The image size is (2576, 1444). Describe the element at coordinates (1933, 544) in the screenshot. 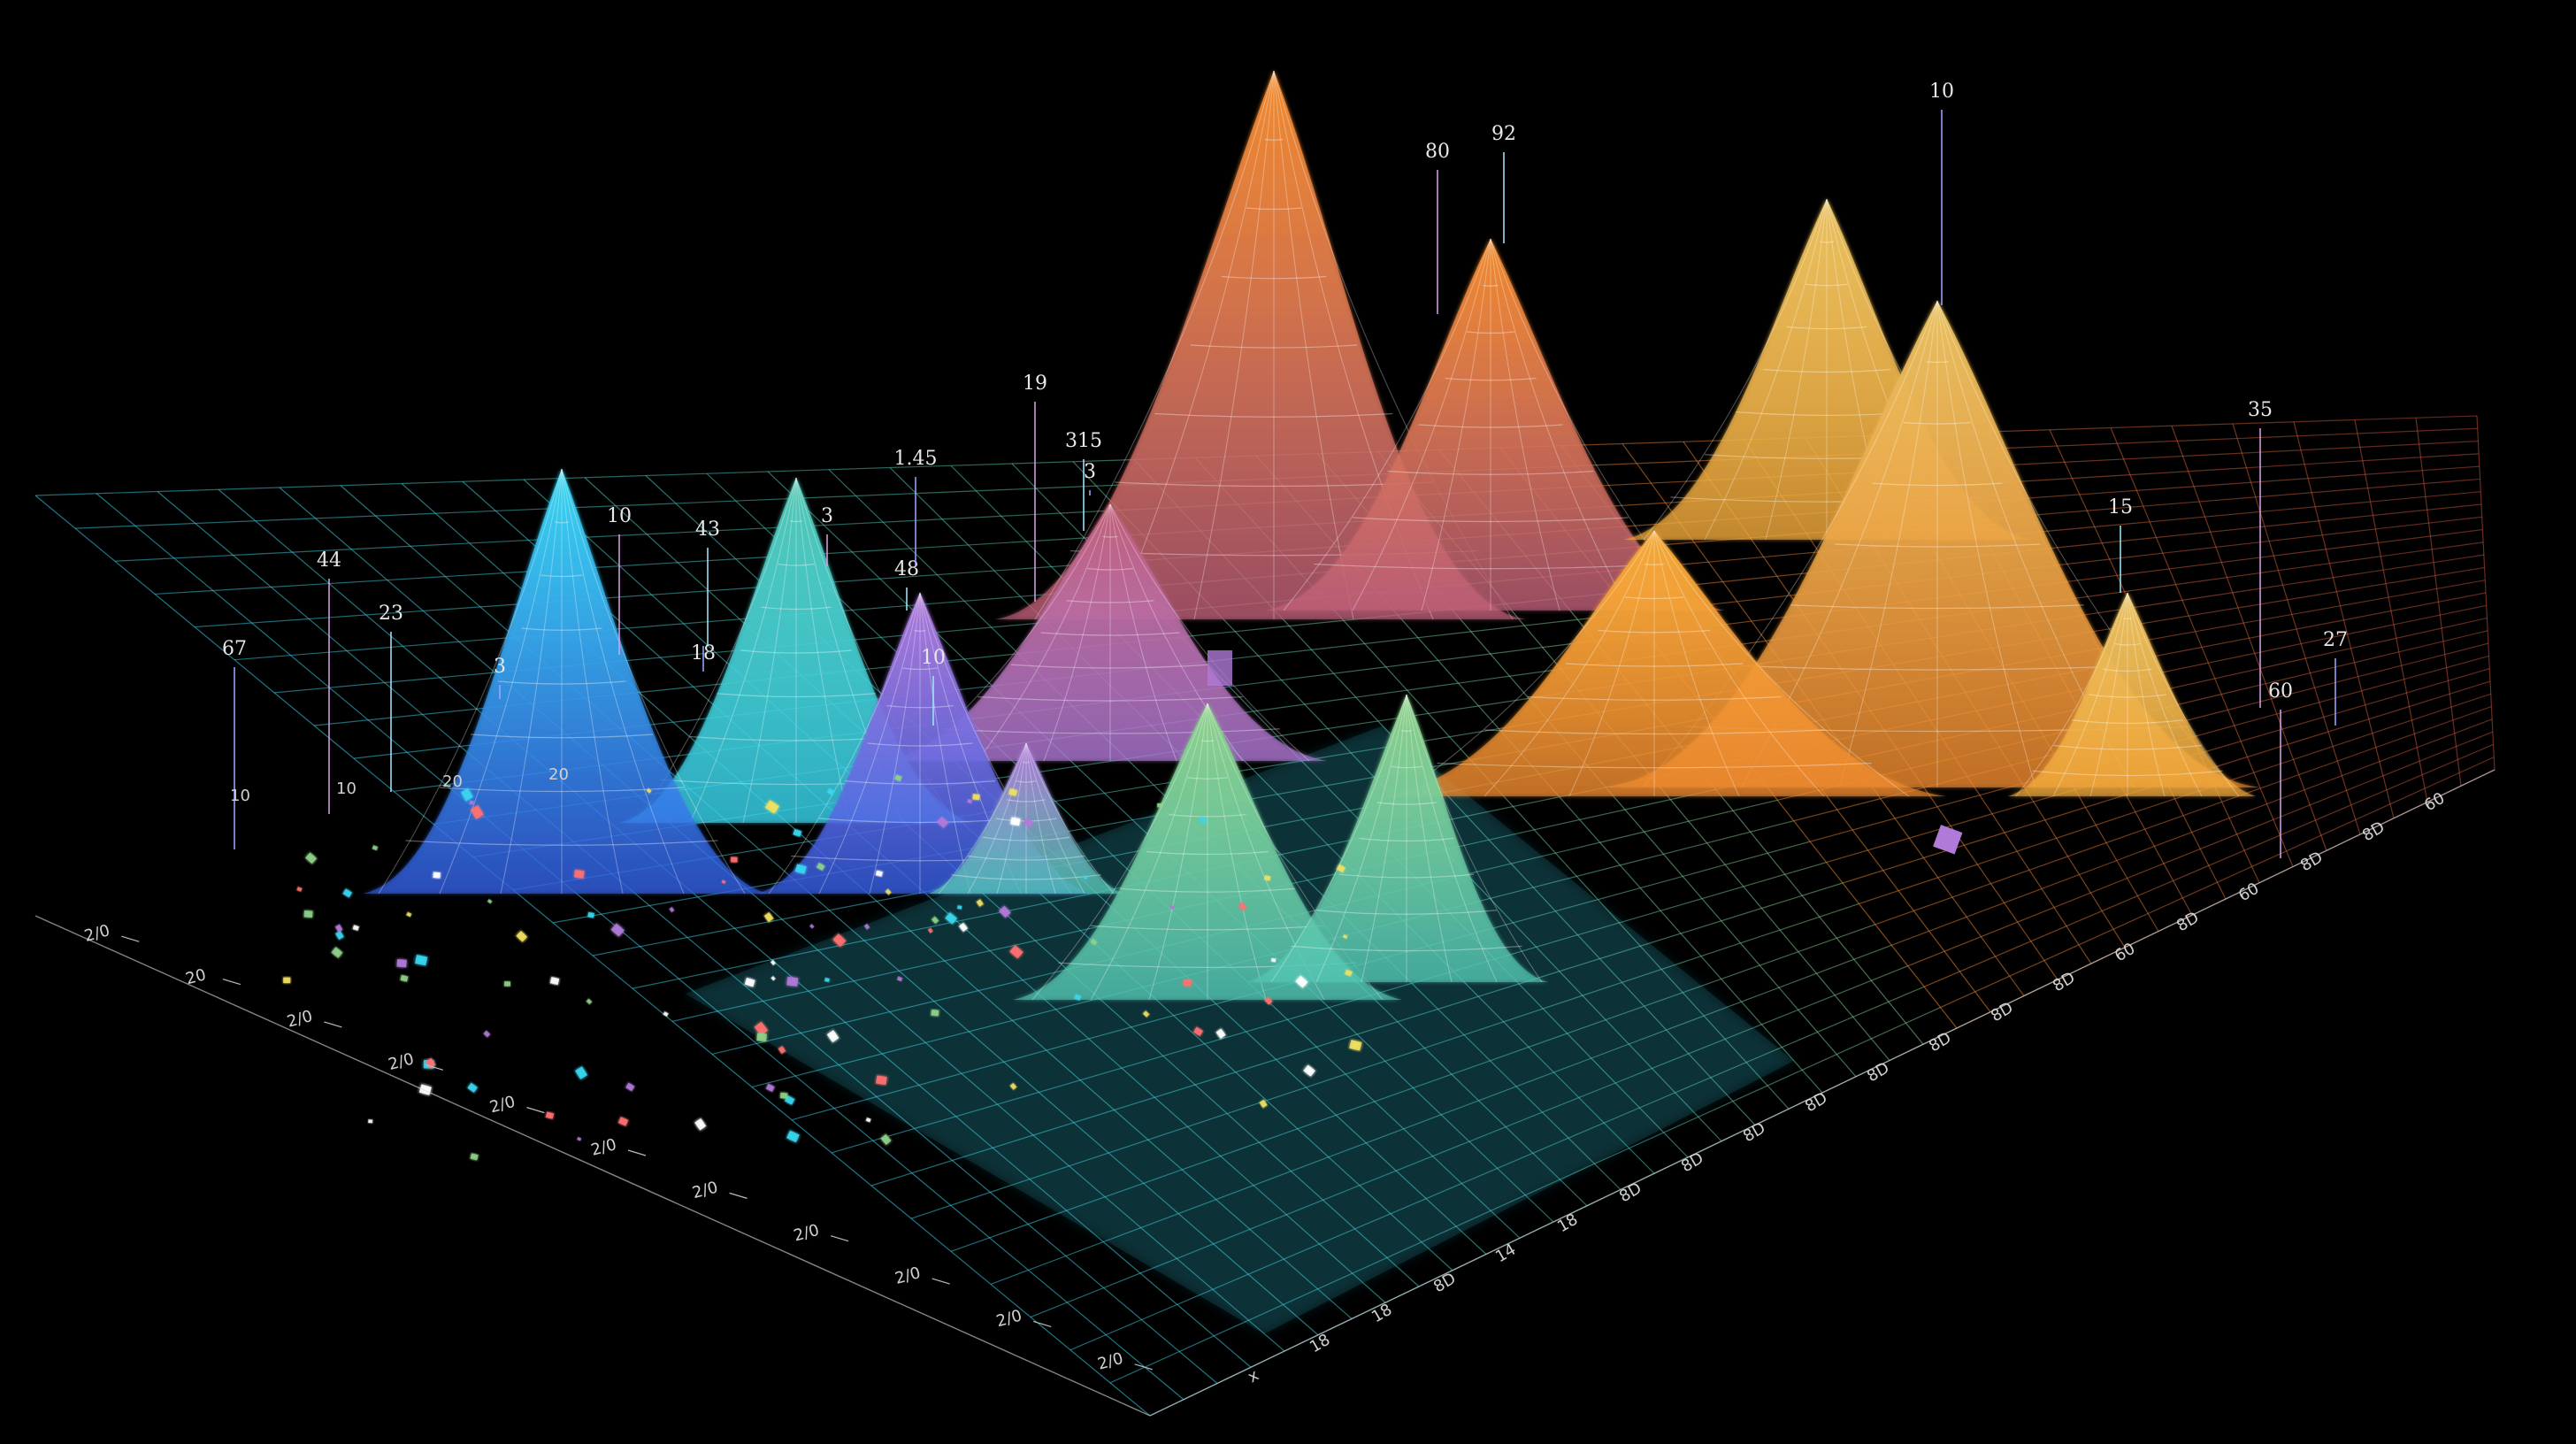

I see `peak-surface` at that location.